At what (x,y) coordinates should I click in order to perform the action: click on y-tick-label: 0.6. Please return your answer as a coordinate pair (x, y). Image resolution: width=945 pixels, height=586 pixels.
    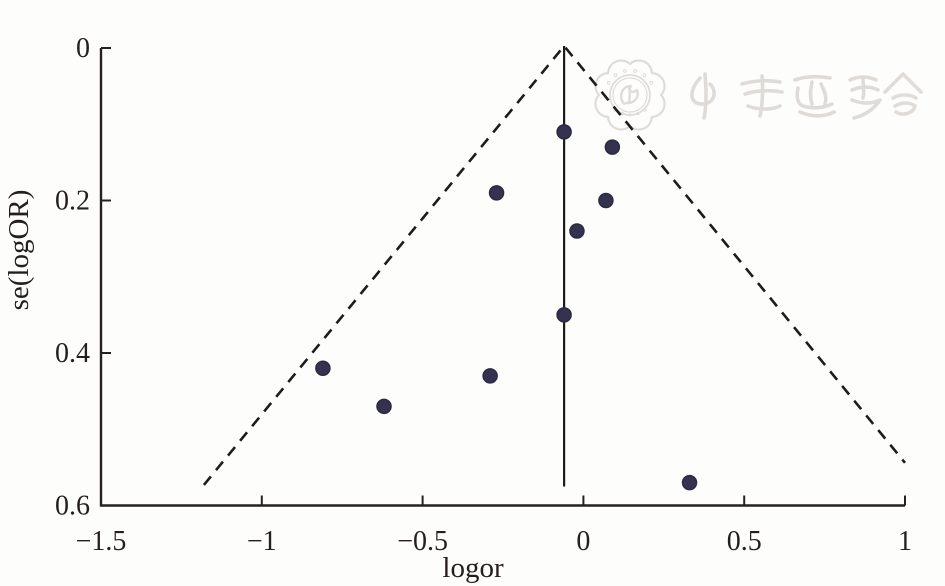
    Looking at the image, I should click on (72, 506).